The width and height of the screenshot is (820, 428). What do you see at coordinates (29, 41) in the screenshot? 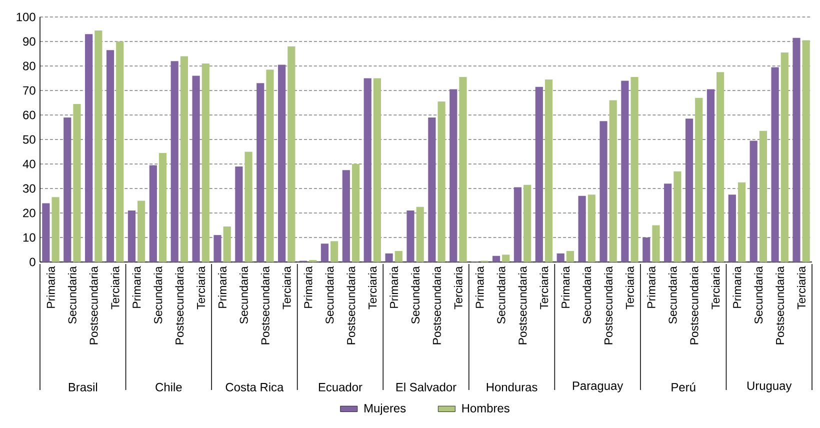
I see `y-tick-label: 90` at bounding box center [29, 41].